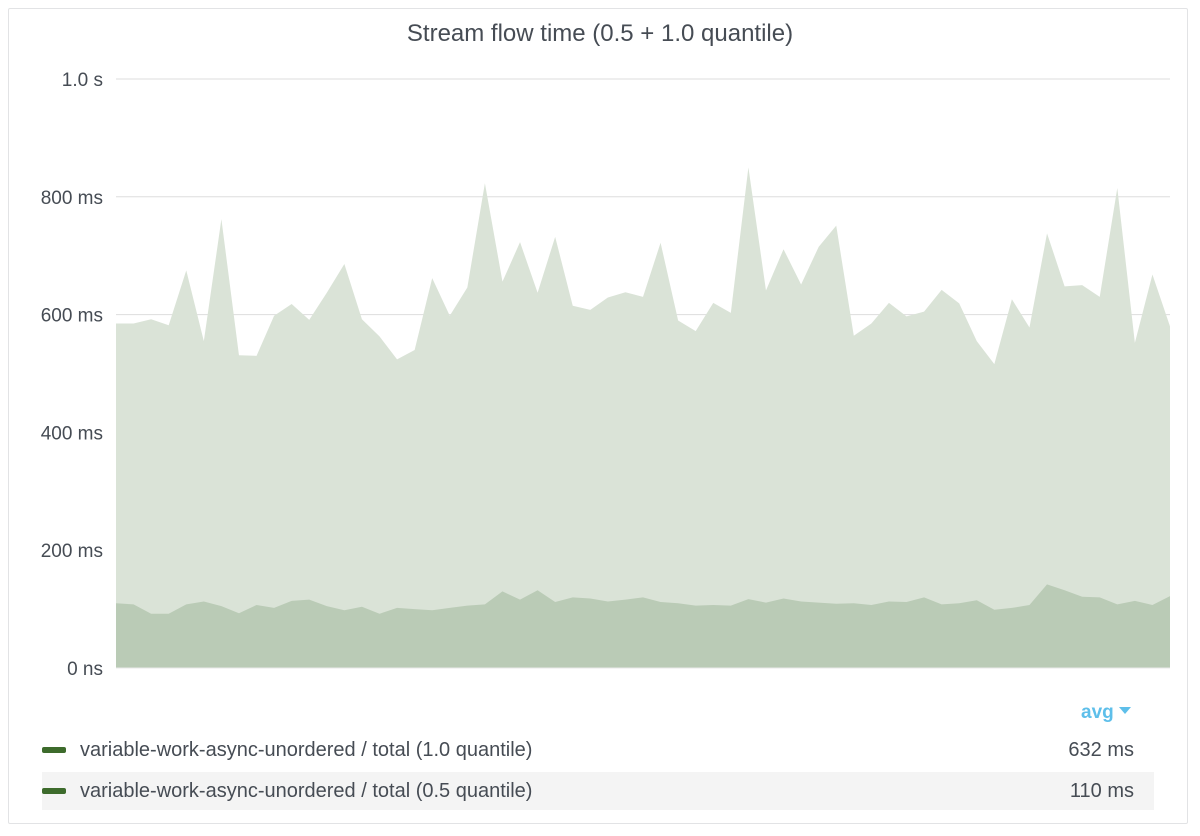  I want to click on chart-title: Stream flow time (0.5 + 1.0 quantile), so click(600, 33).